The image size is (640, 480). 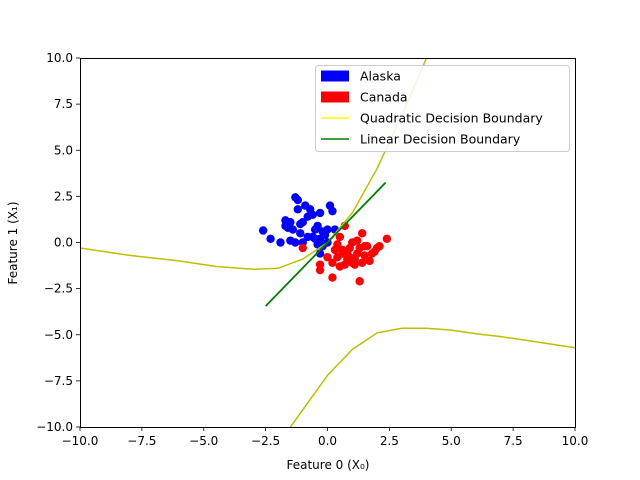 I want to click on y-axis: −10.0 −7.5 −5.0 −2.5 0.0 2.5 5.0 7.5 10.0, so click(x=58, y=242).